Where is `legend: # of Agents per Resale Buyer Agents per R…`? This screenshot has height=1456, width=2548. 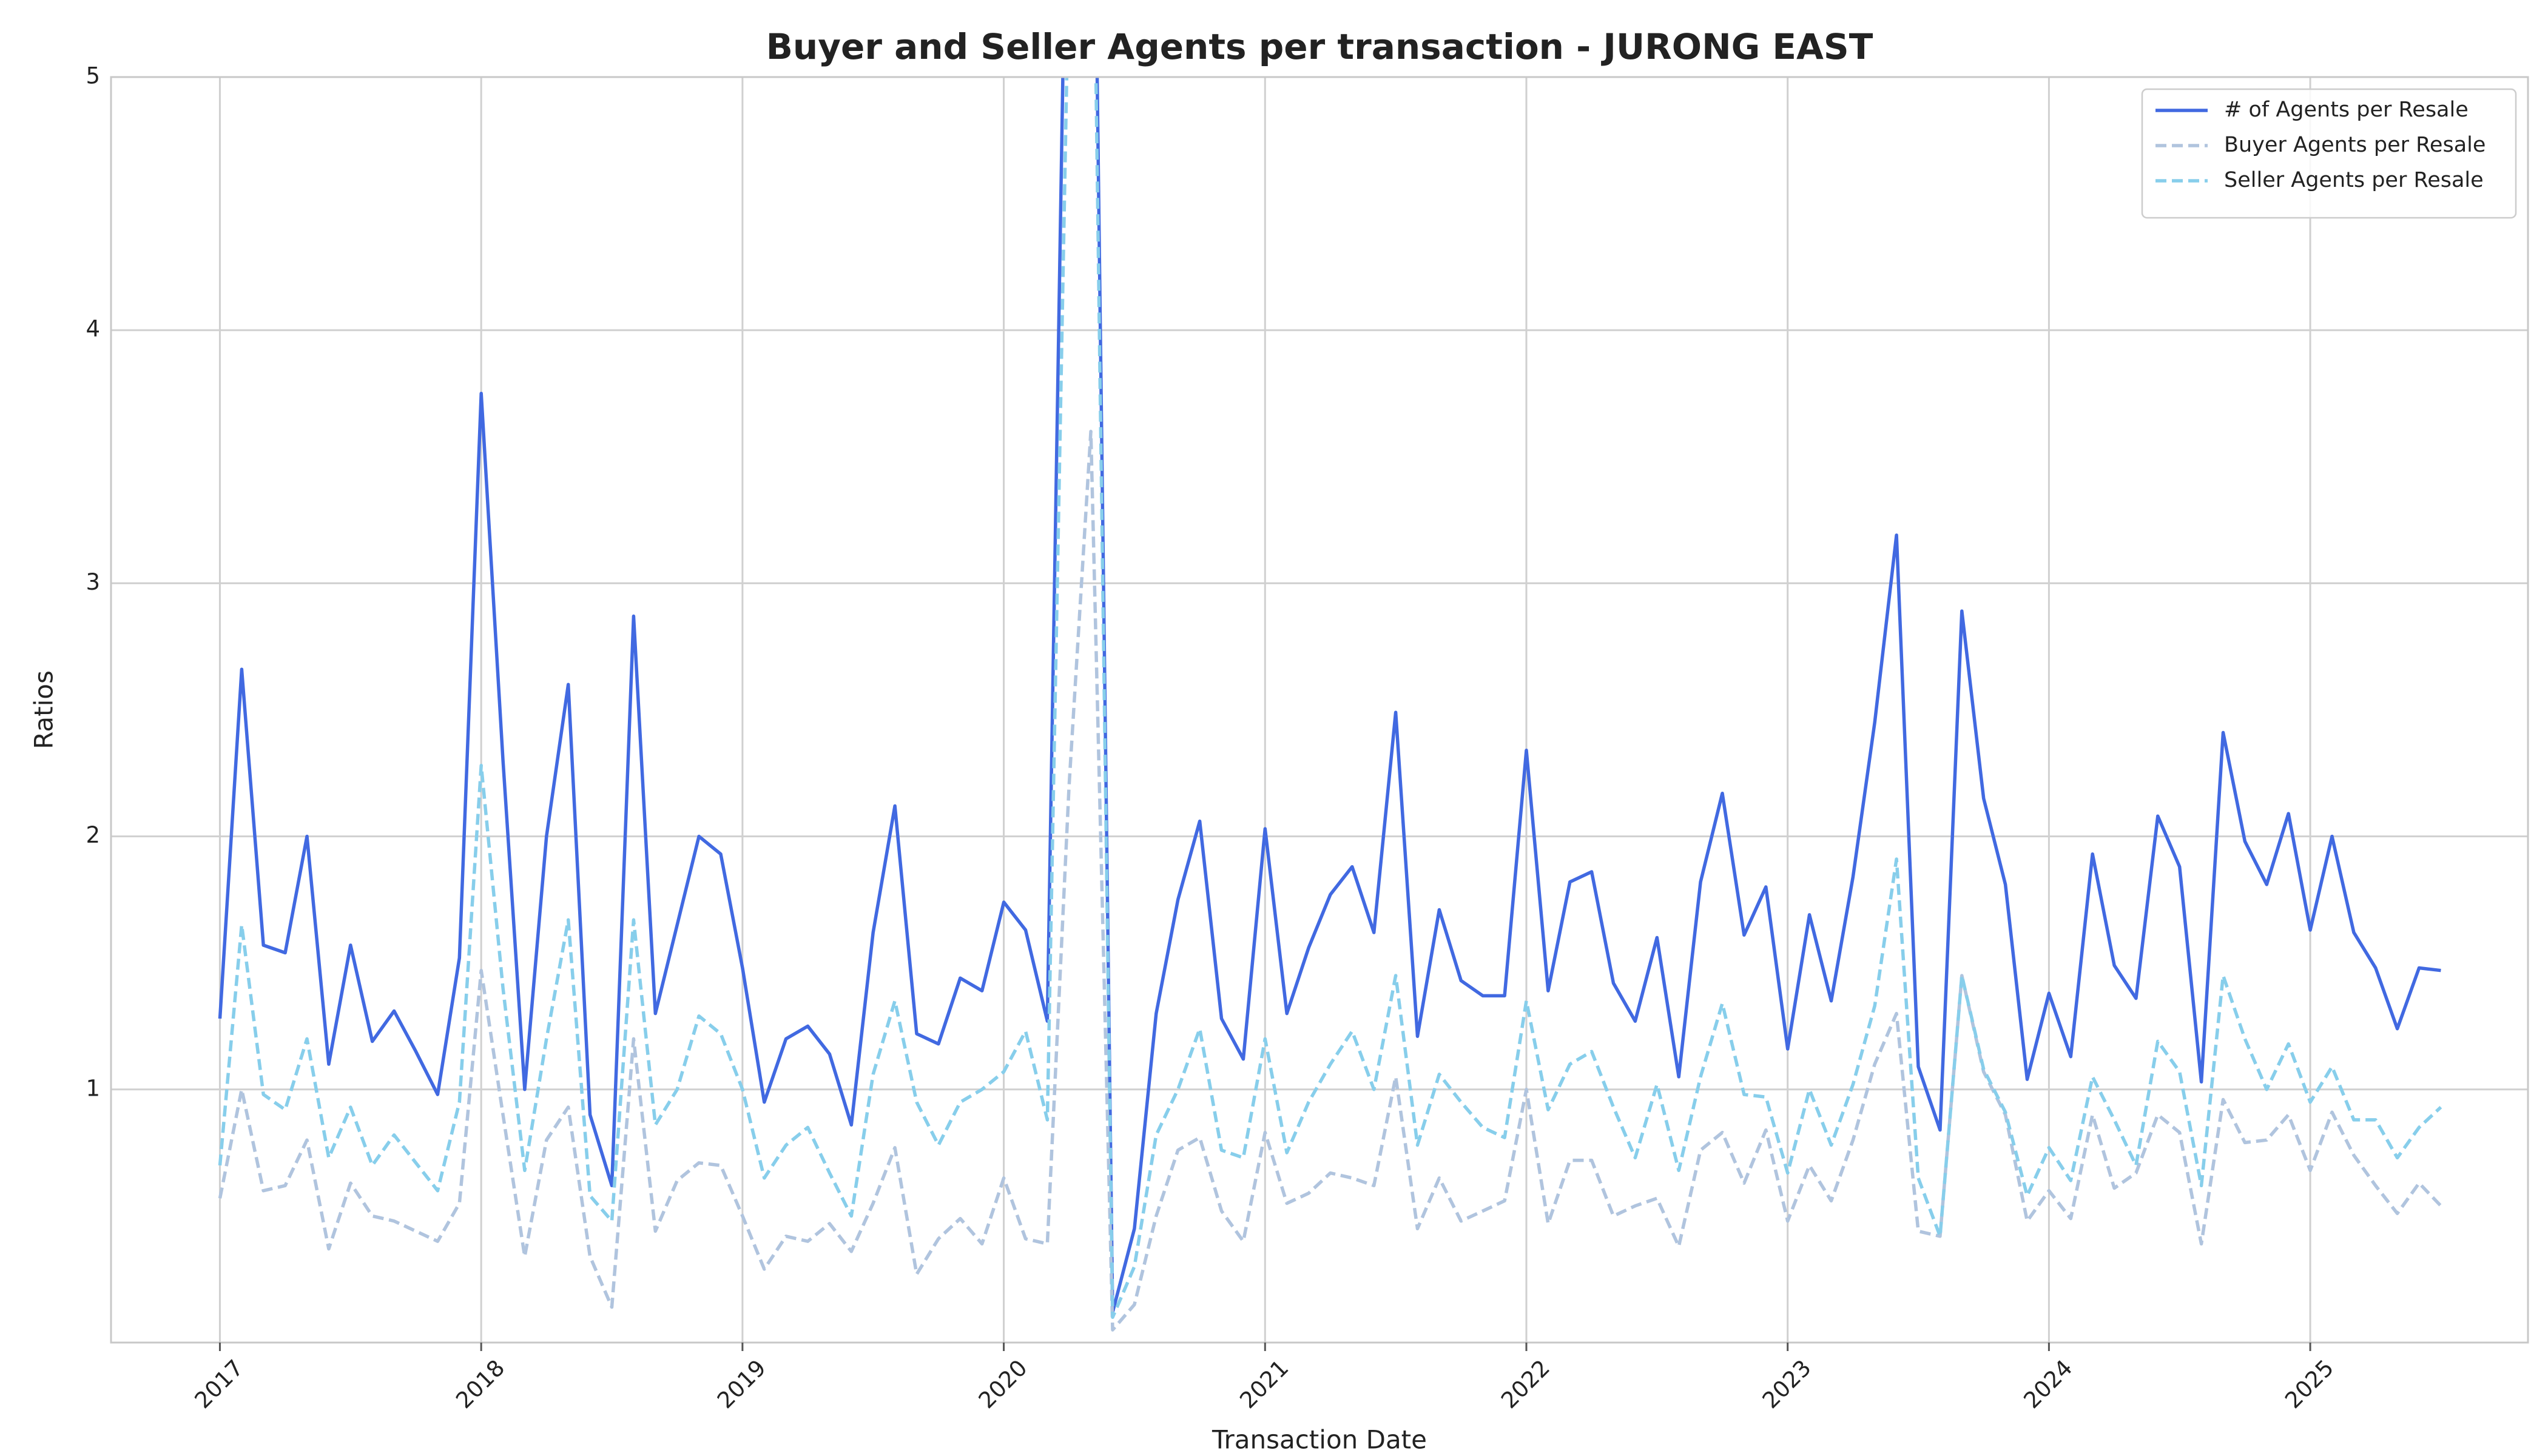
legend: # of Agents per Resale Buyer Agents per R… is located at coordinates (2329, 153).